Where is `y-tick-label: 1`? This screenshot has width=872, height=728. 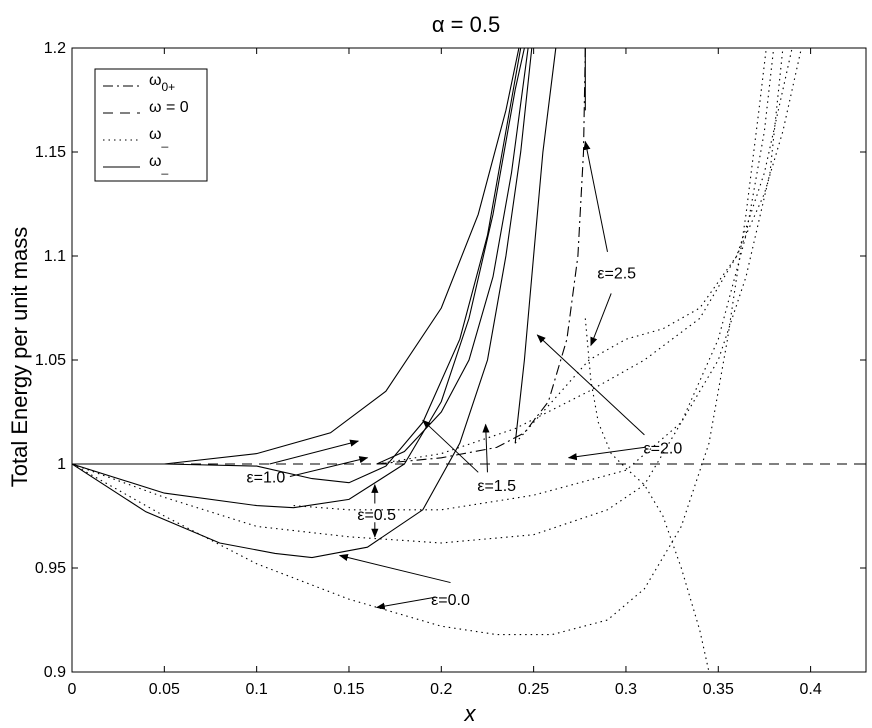
y-tick-label: 1 is located at coordinates (61, 464).